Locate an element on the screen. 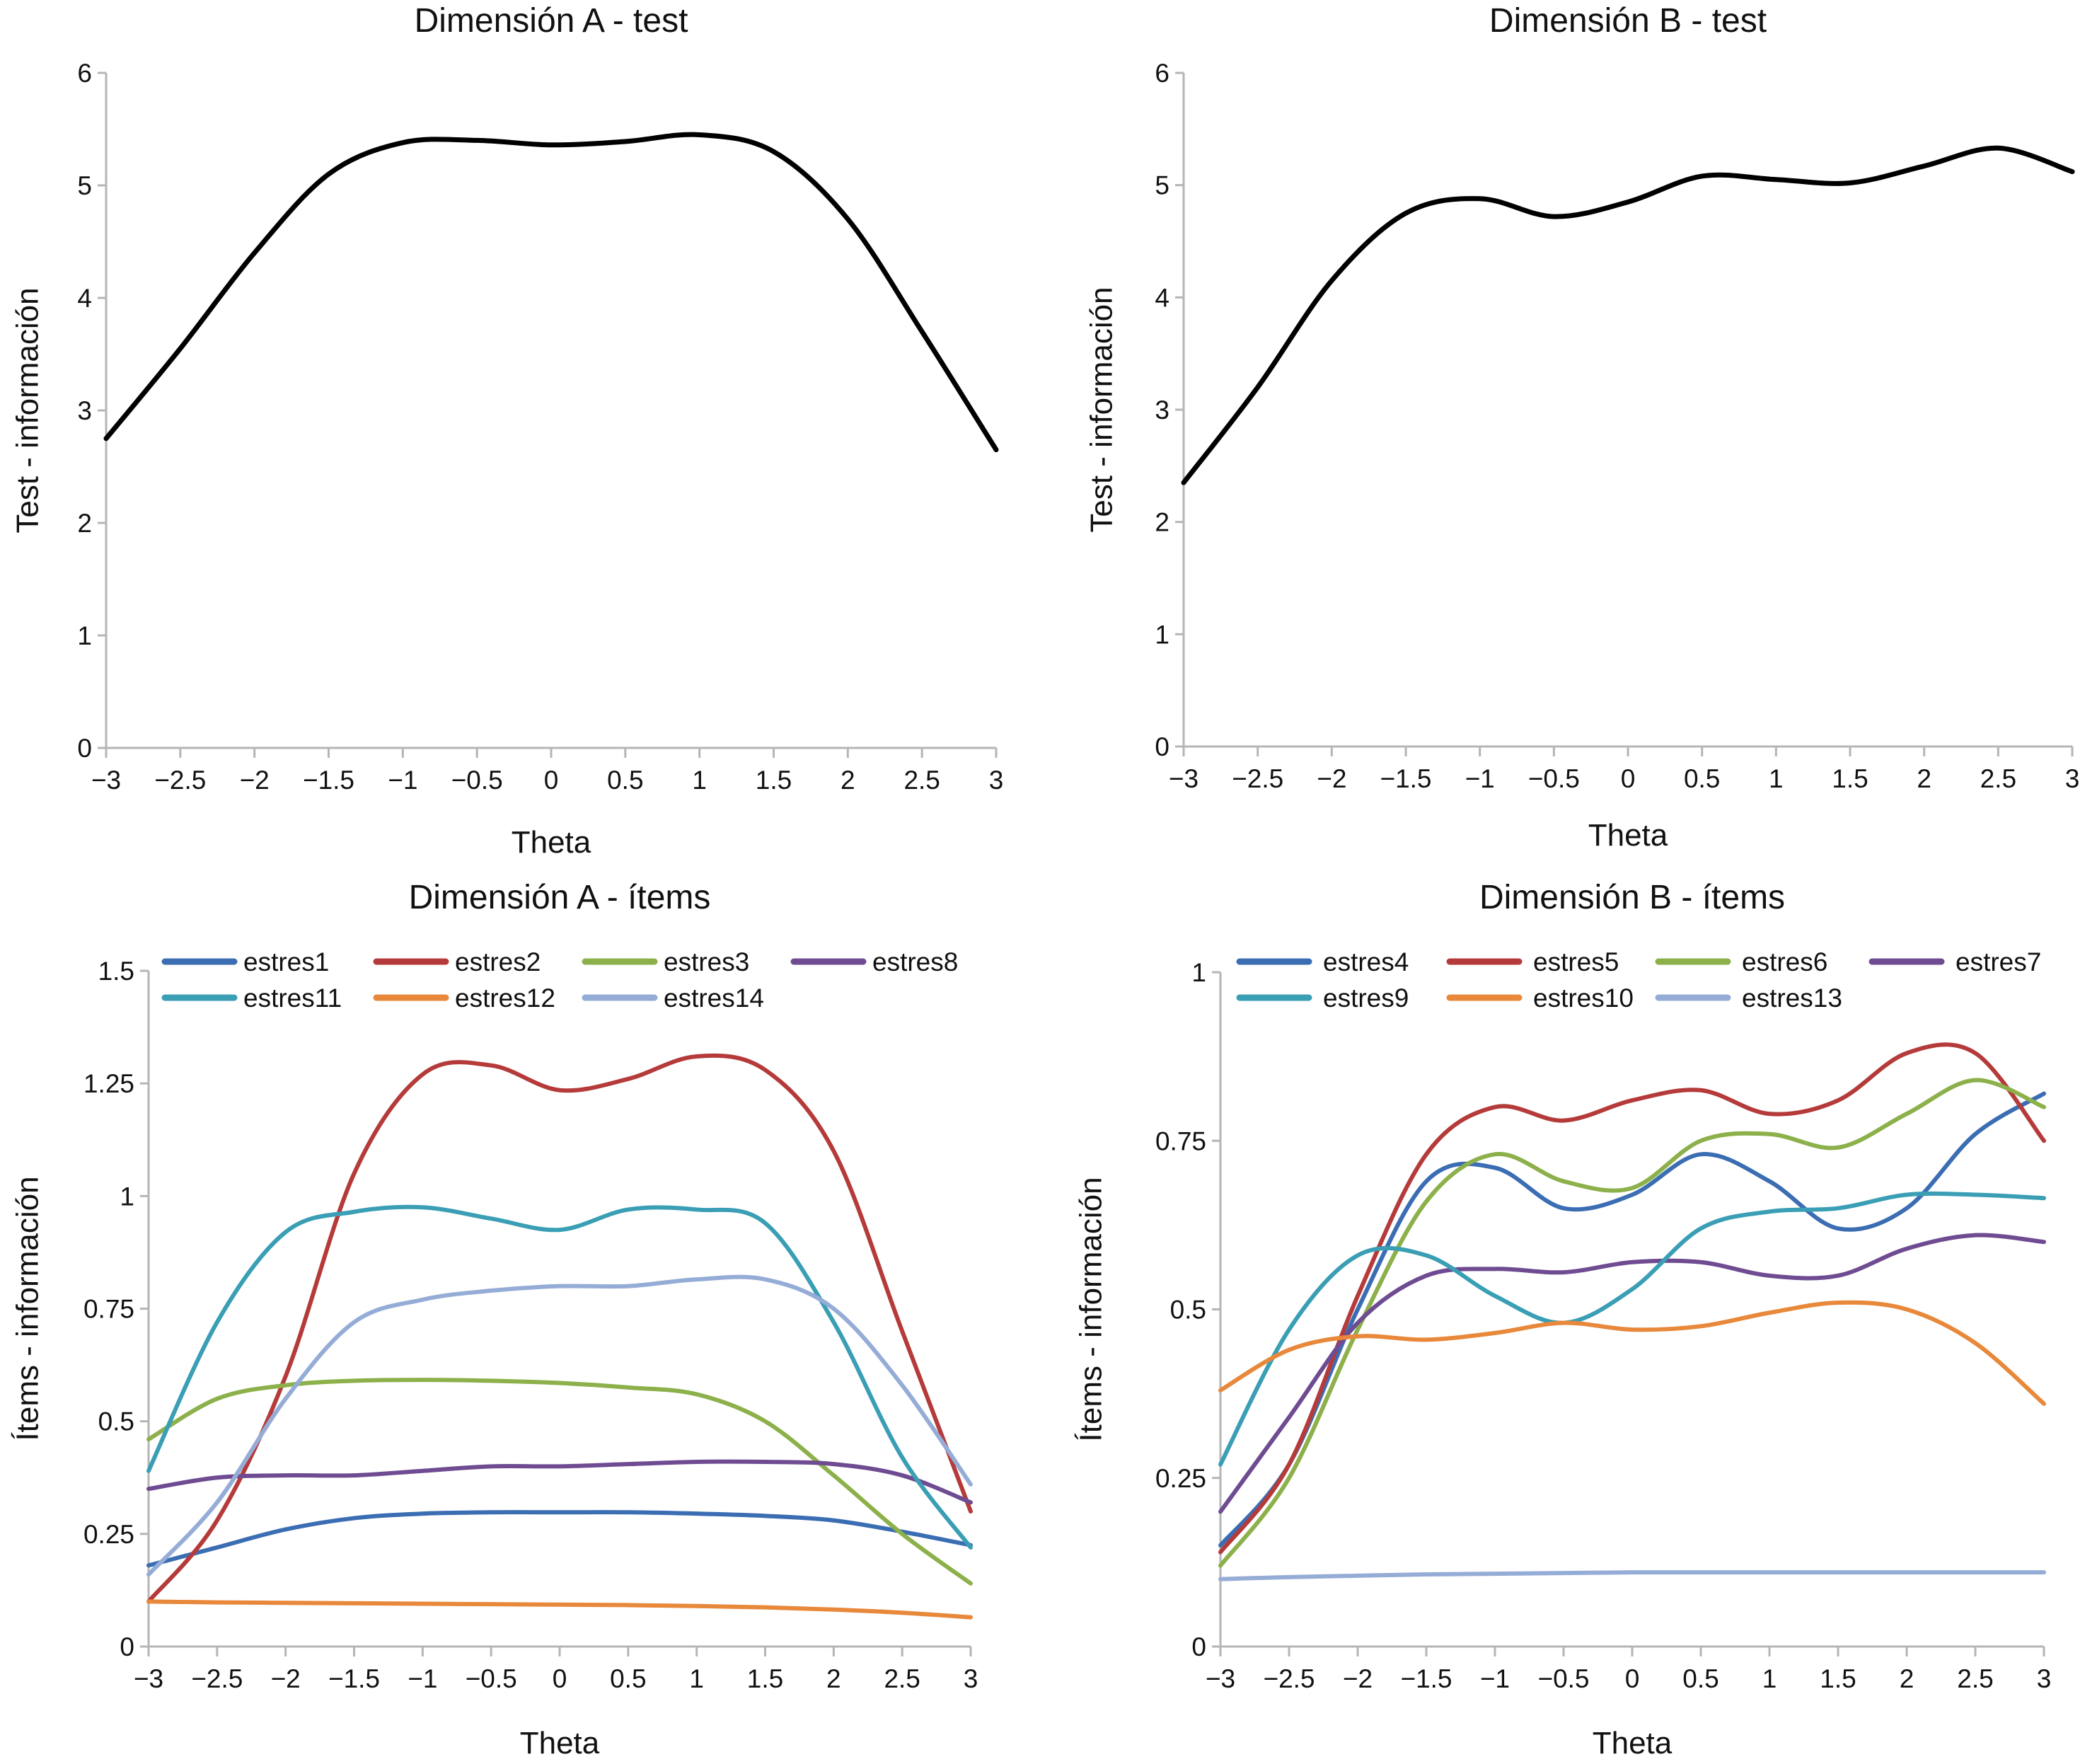 The image size is (2085, 1764). legend-item-estres2: estres2 is located at coordinates (457, 961).